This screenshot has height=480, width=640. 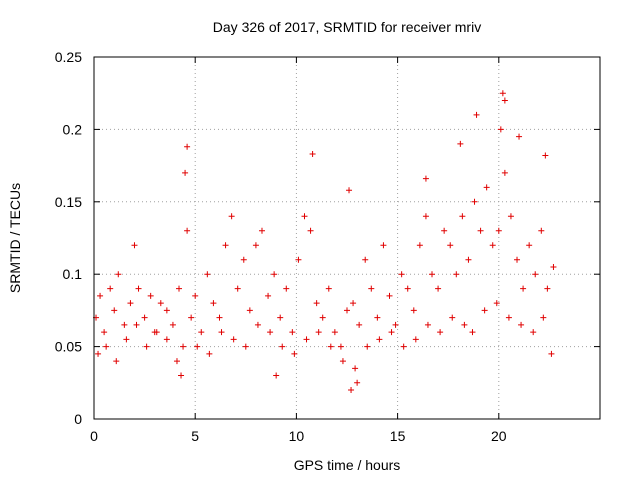 I want to click on x-tick-label: 10, so click(x=297, y=436).